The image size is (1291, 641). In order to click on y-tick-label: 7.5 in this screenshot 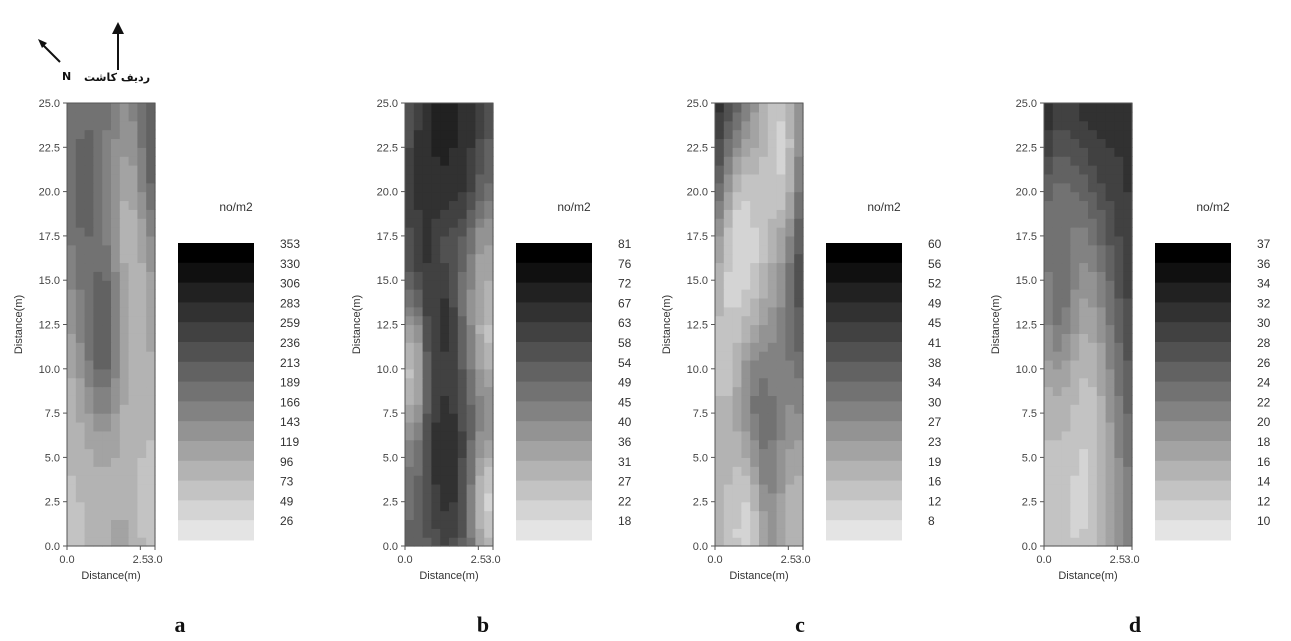, I will do `click(52, 414)`.